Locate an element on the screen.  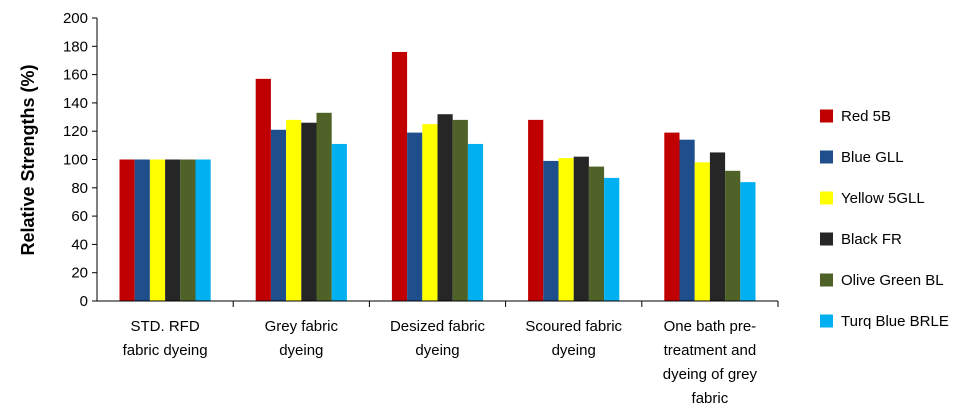
x-tick-label: STD. RFD fabric dyeing is located at coordinates (165, 338).